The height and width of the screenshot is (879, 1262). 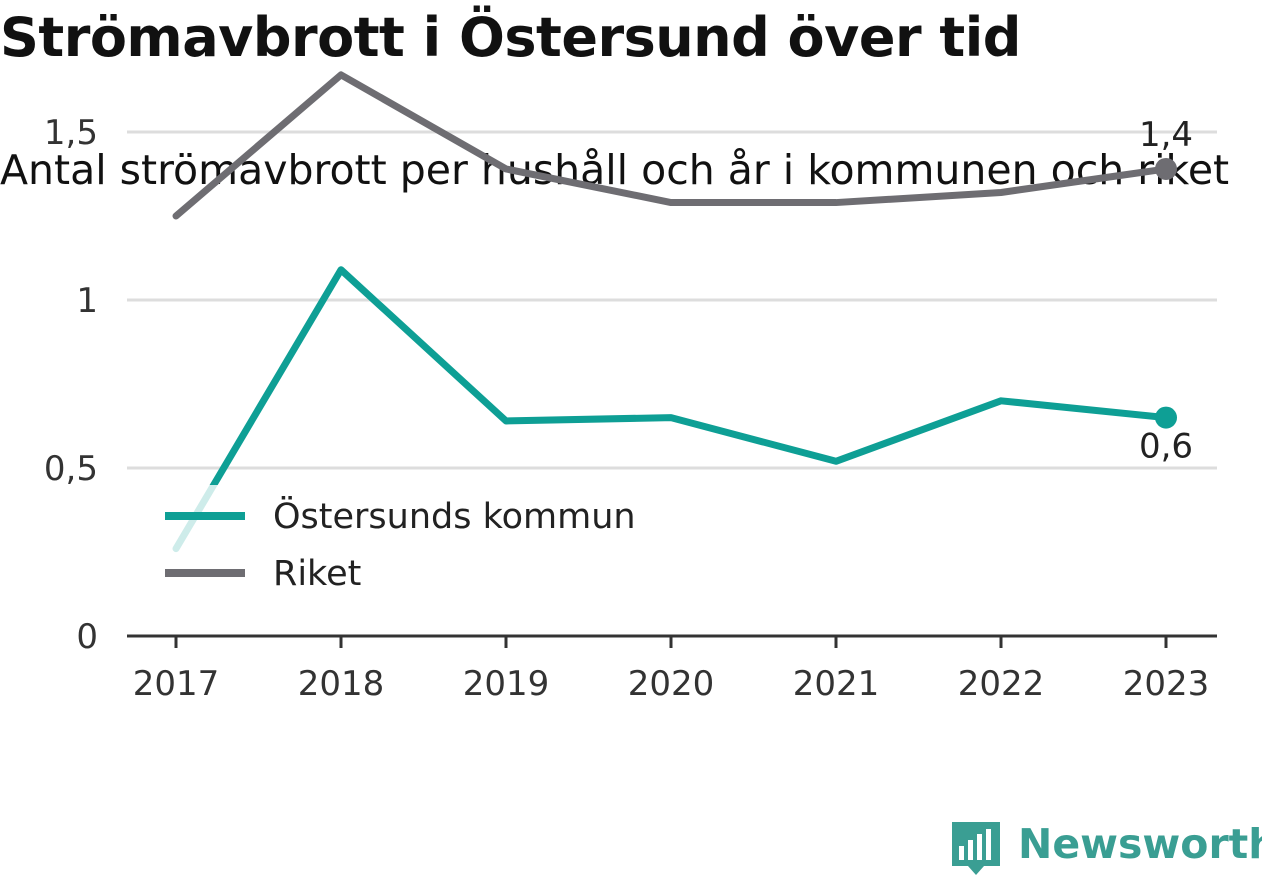 What do you see at coordinates (87, 301) in the screenshot?
I see `y-tick-label: 1` at bounding box center [87, 301].